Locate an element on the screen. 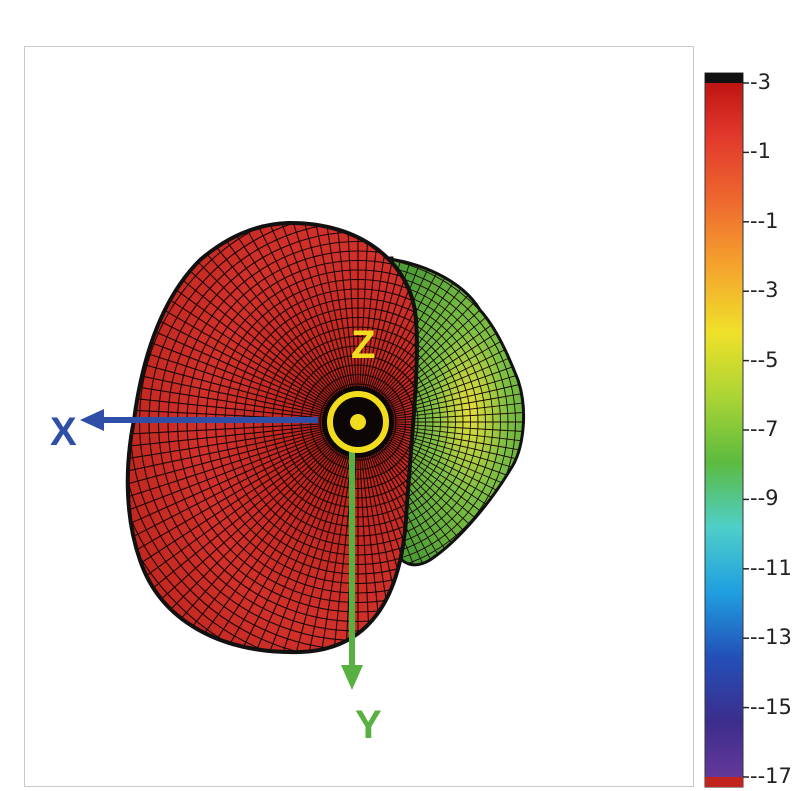 This screenshot has height=791, width=808. colorbar-ticks is located at coordinates (746, 430).